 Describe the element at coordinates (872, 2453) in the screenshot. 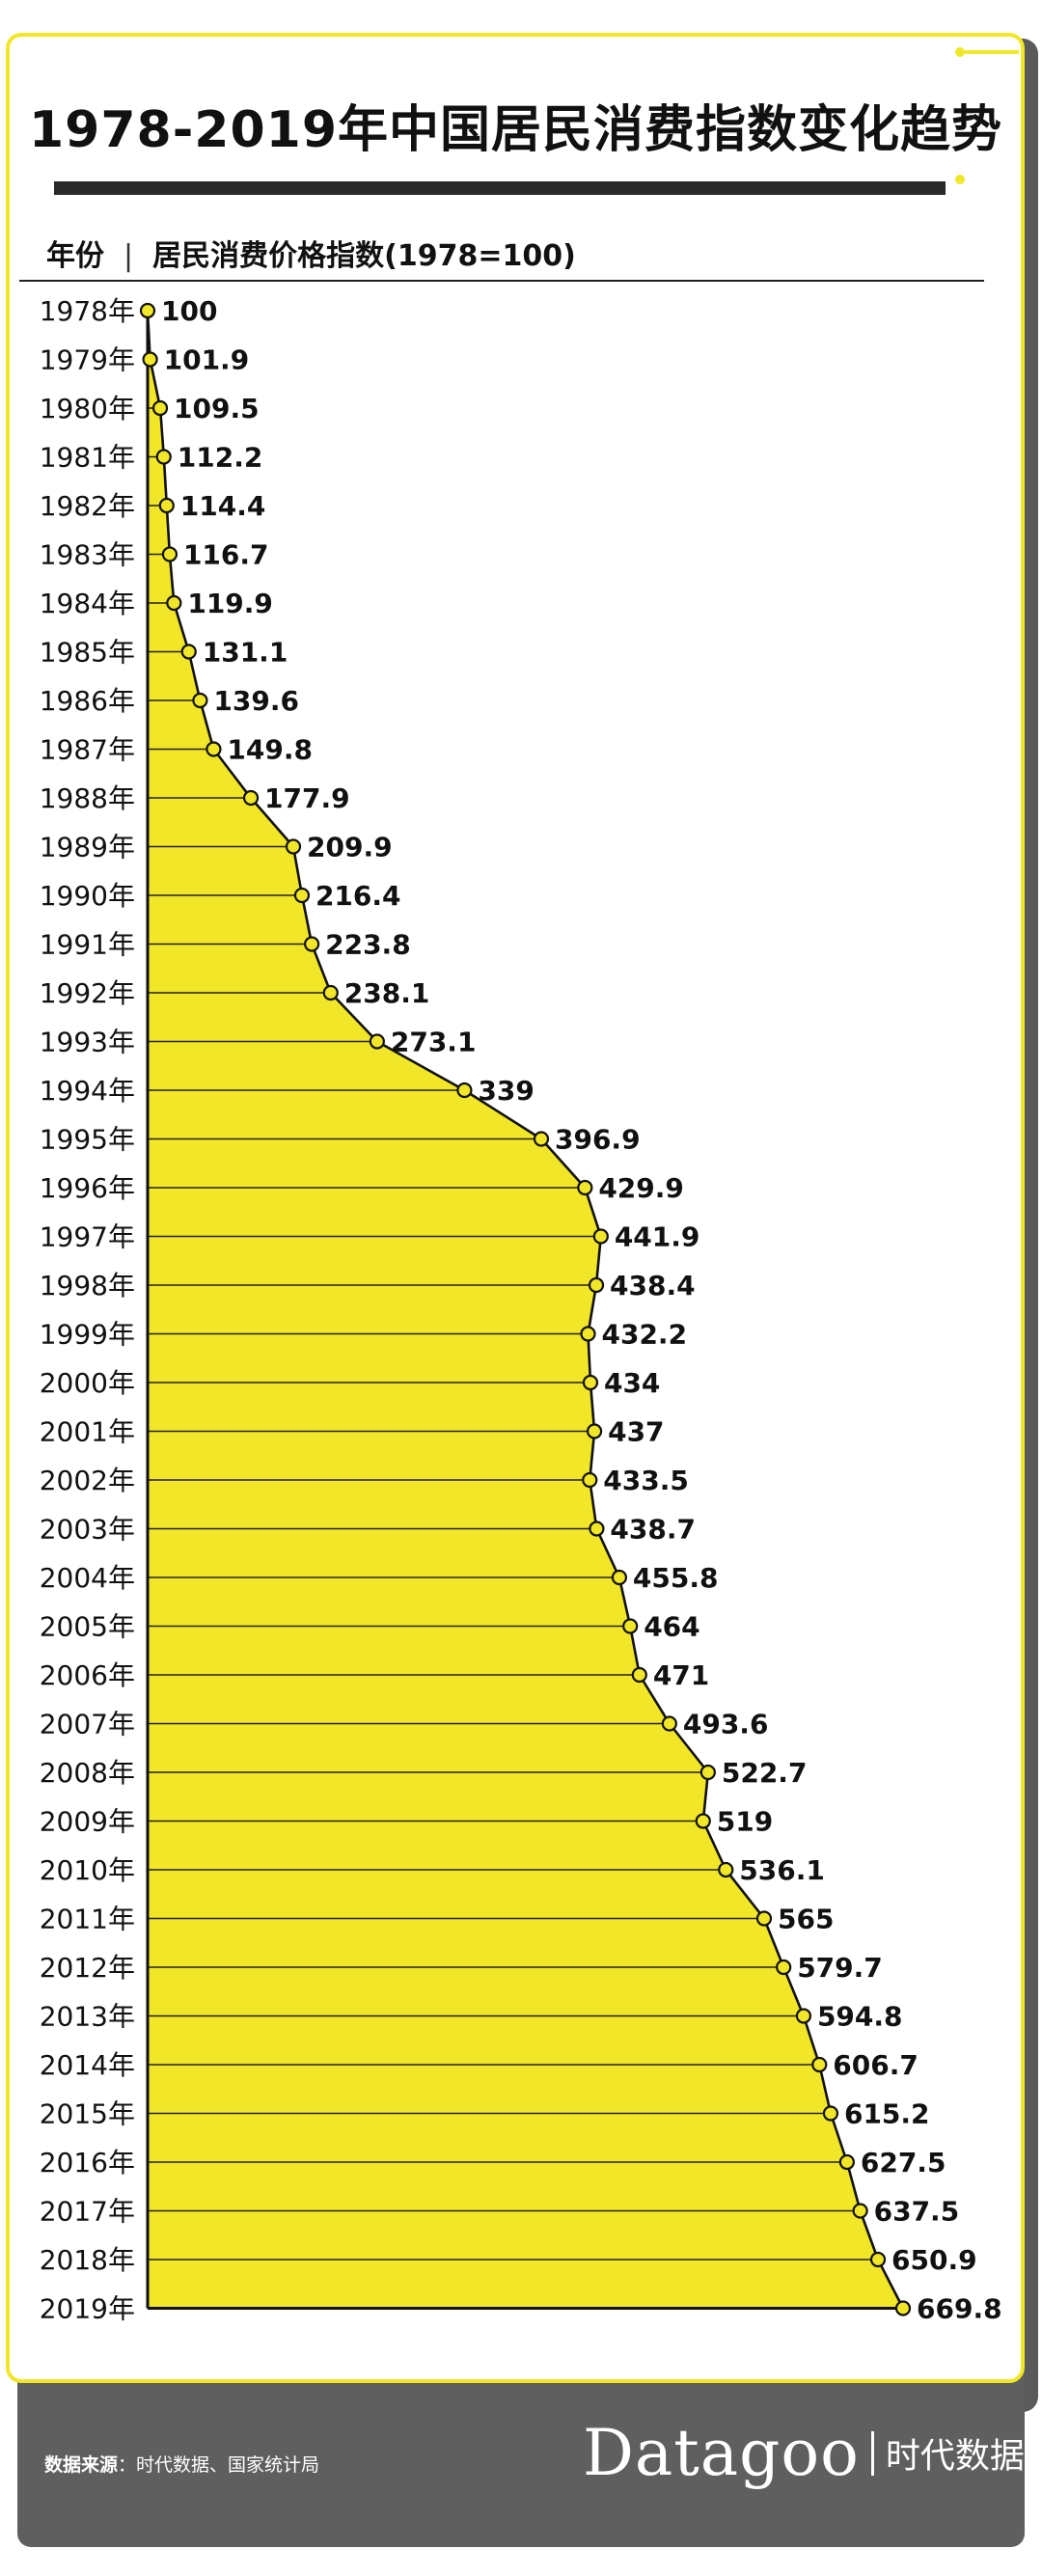

I see `brand-divider` at that location.